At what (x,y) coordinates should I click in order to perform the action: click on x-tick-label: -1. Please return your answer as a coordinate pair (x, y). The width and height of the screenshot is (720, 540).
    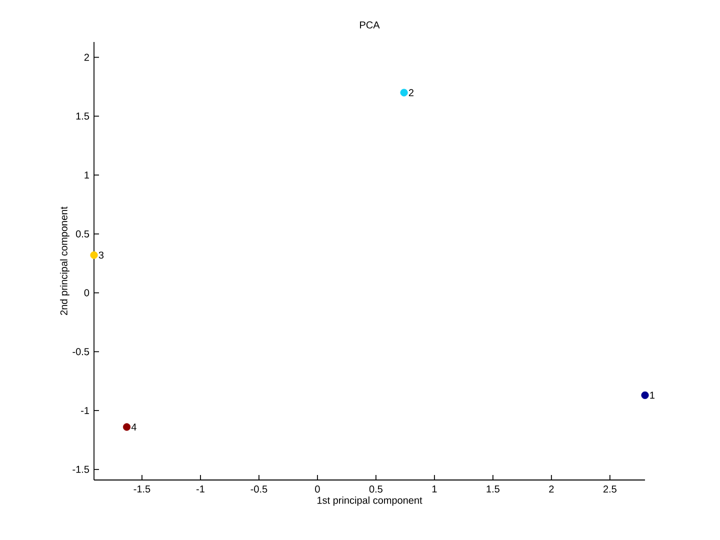
    Looking at the image, I should click on (200, 489).